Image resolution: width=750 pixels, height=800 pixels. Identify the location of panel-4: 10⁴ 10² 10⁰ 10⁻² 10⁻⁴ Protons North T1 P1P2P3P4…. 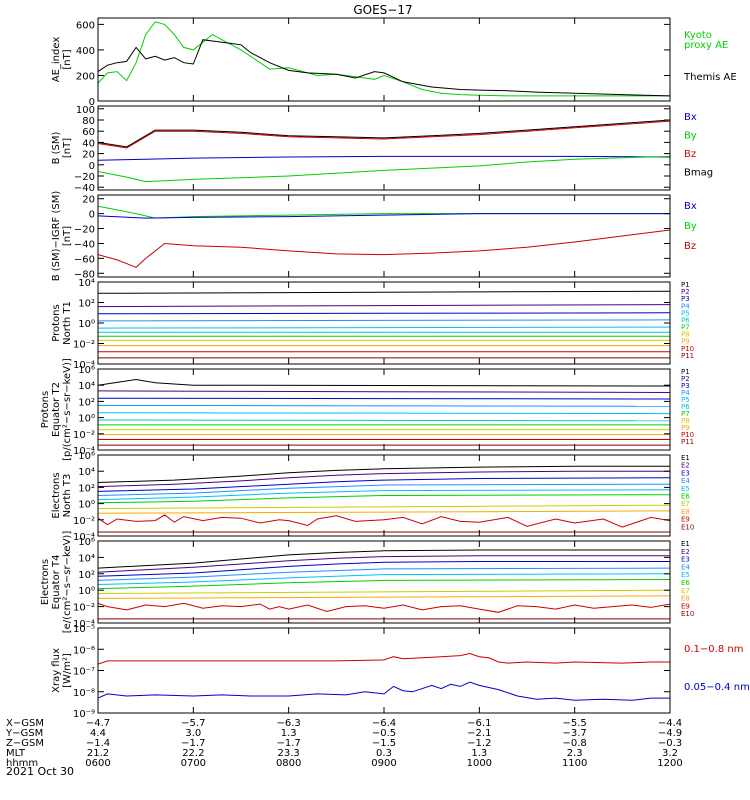
(372, 324).